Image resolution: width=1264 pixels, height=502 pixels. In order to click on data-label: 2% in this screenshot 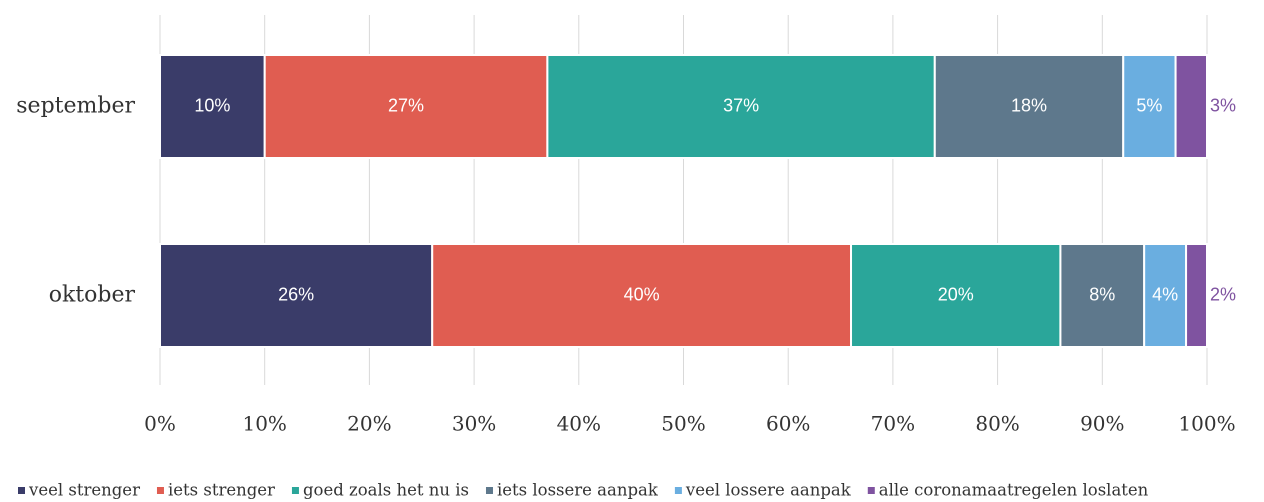, I will do `click(1223, 294)`.